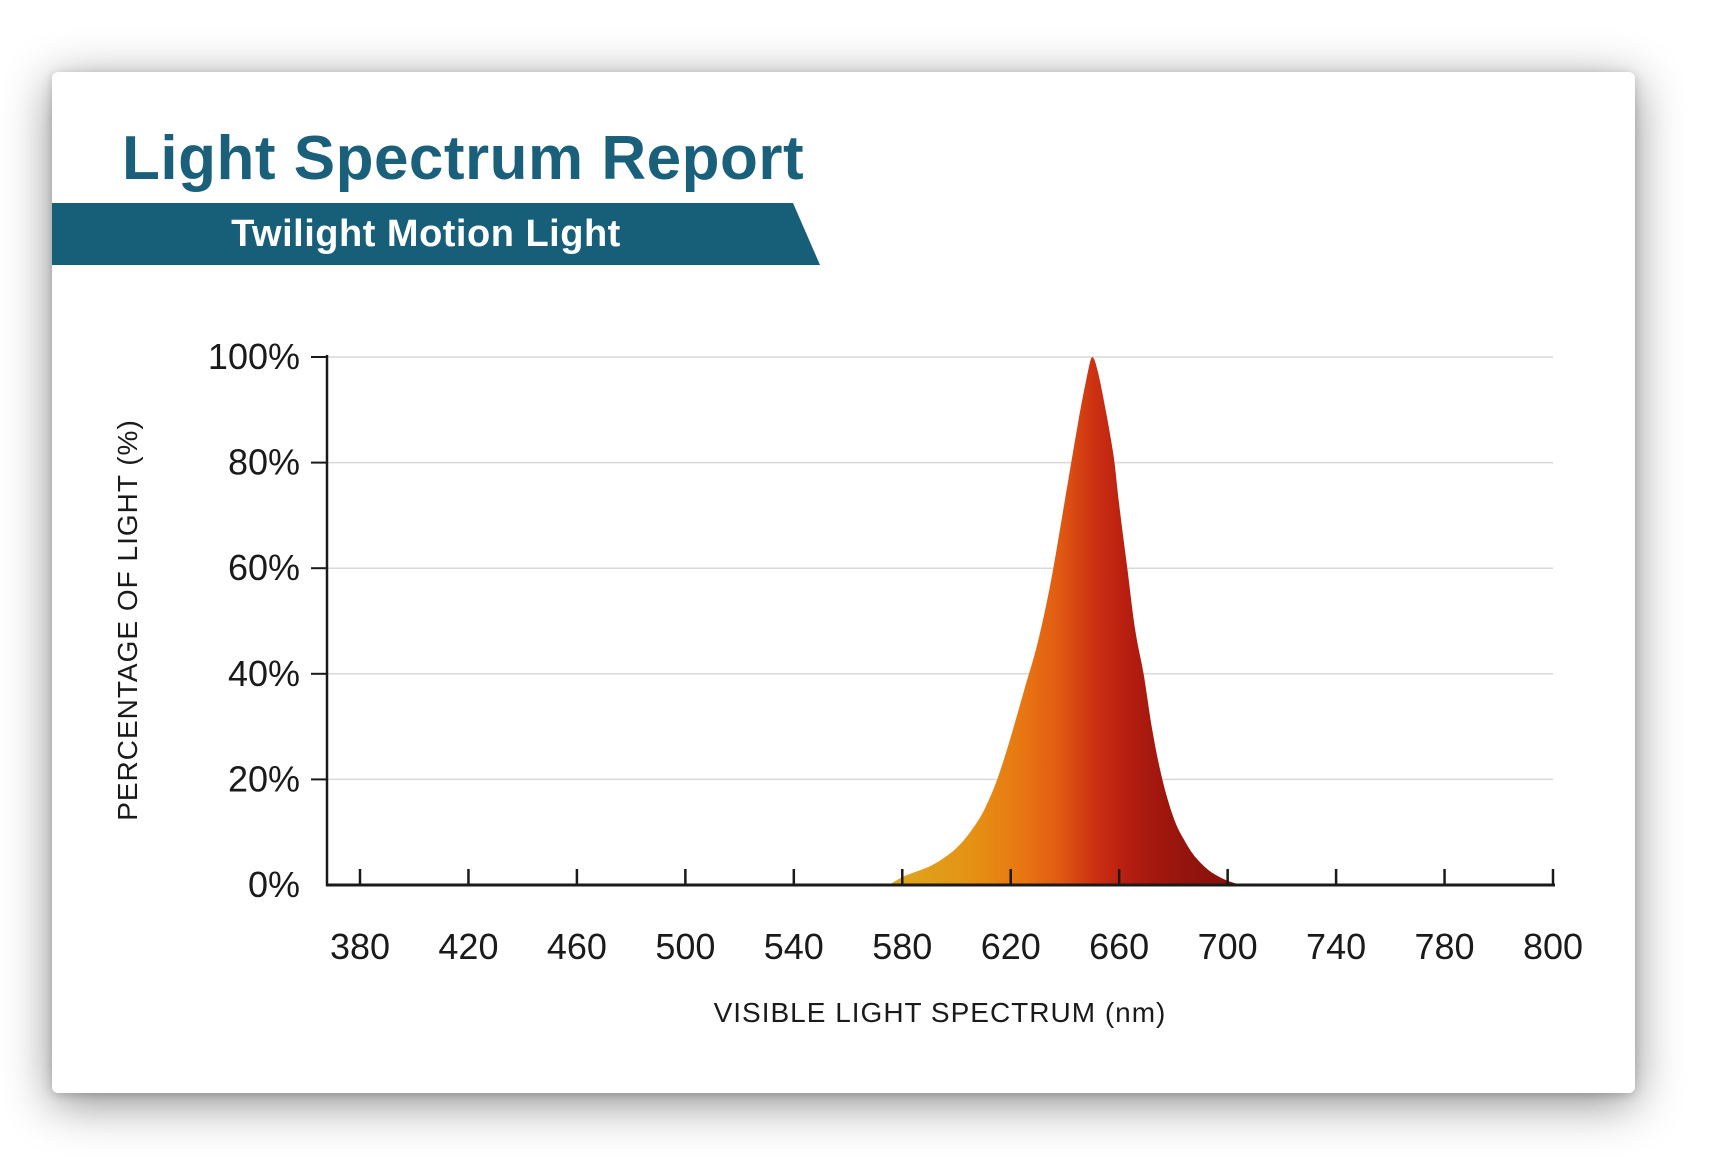 The height and width of the screenshot is (1170, 1734). I want to click on product-banner: Twilight Motion Light, so click(436, 234).